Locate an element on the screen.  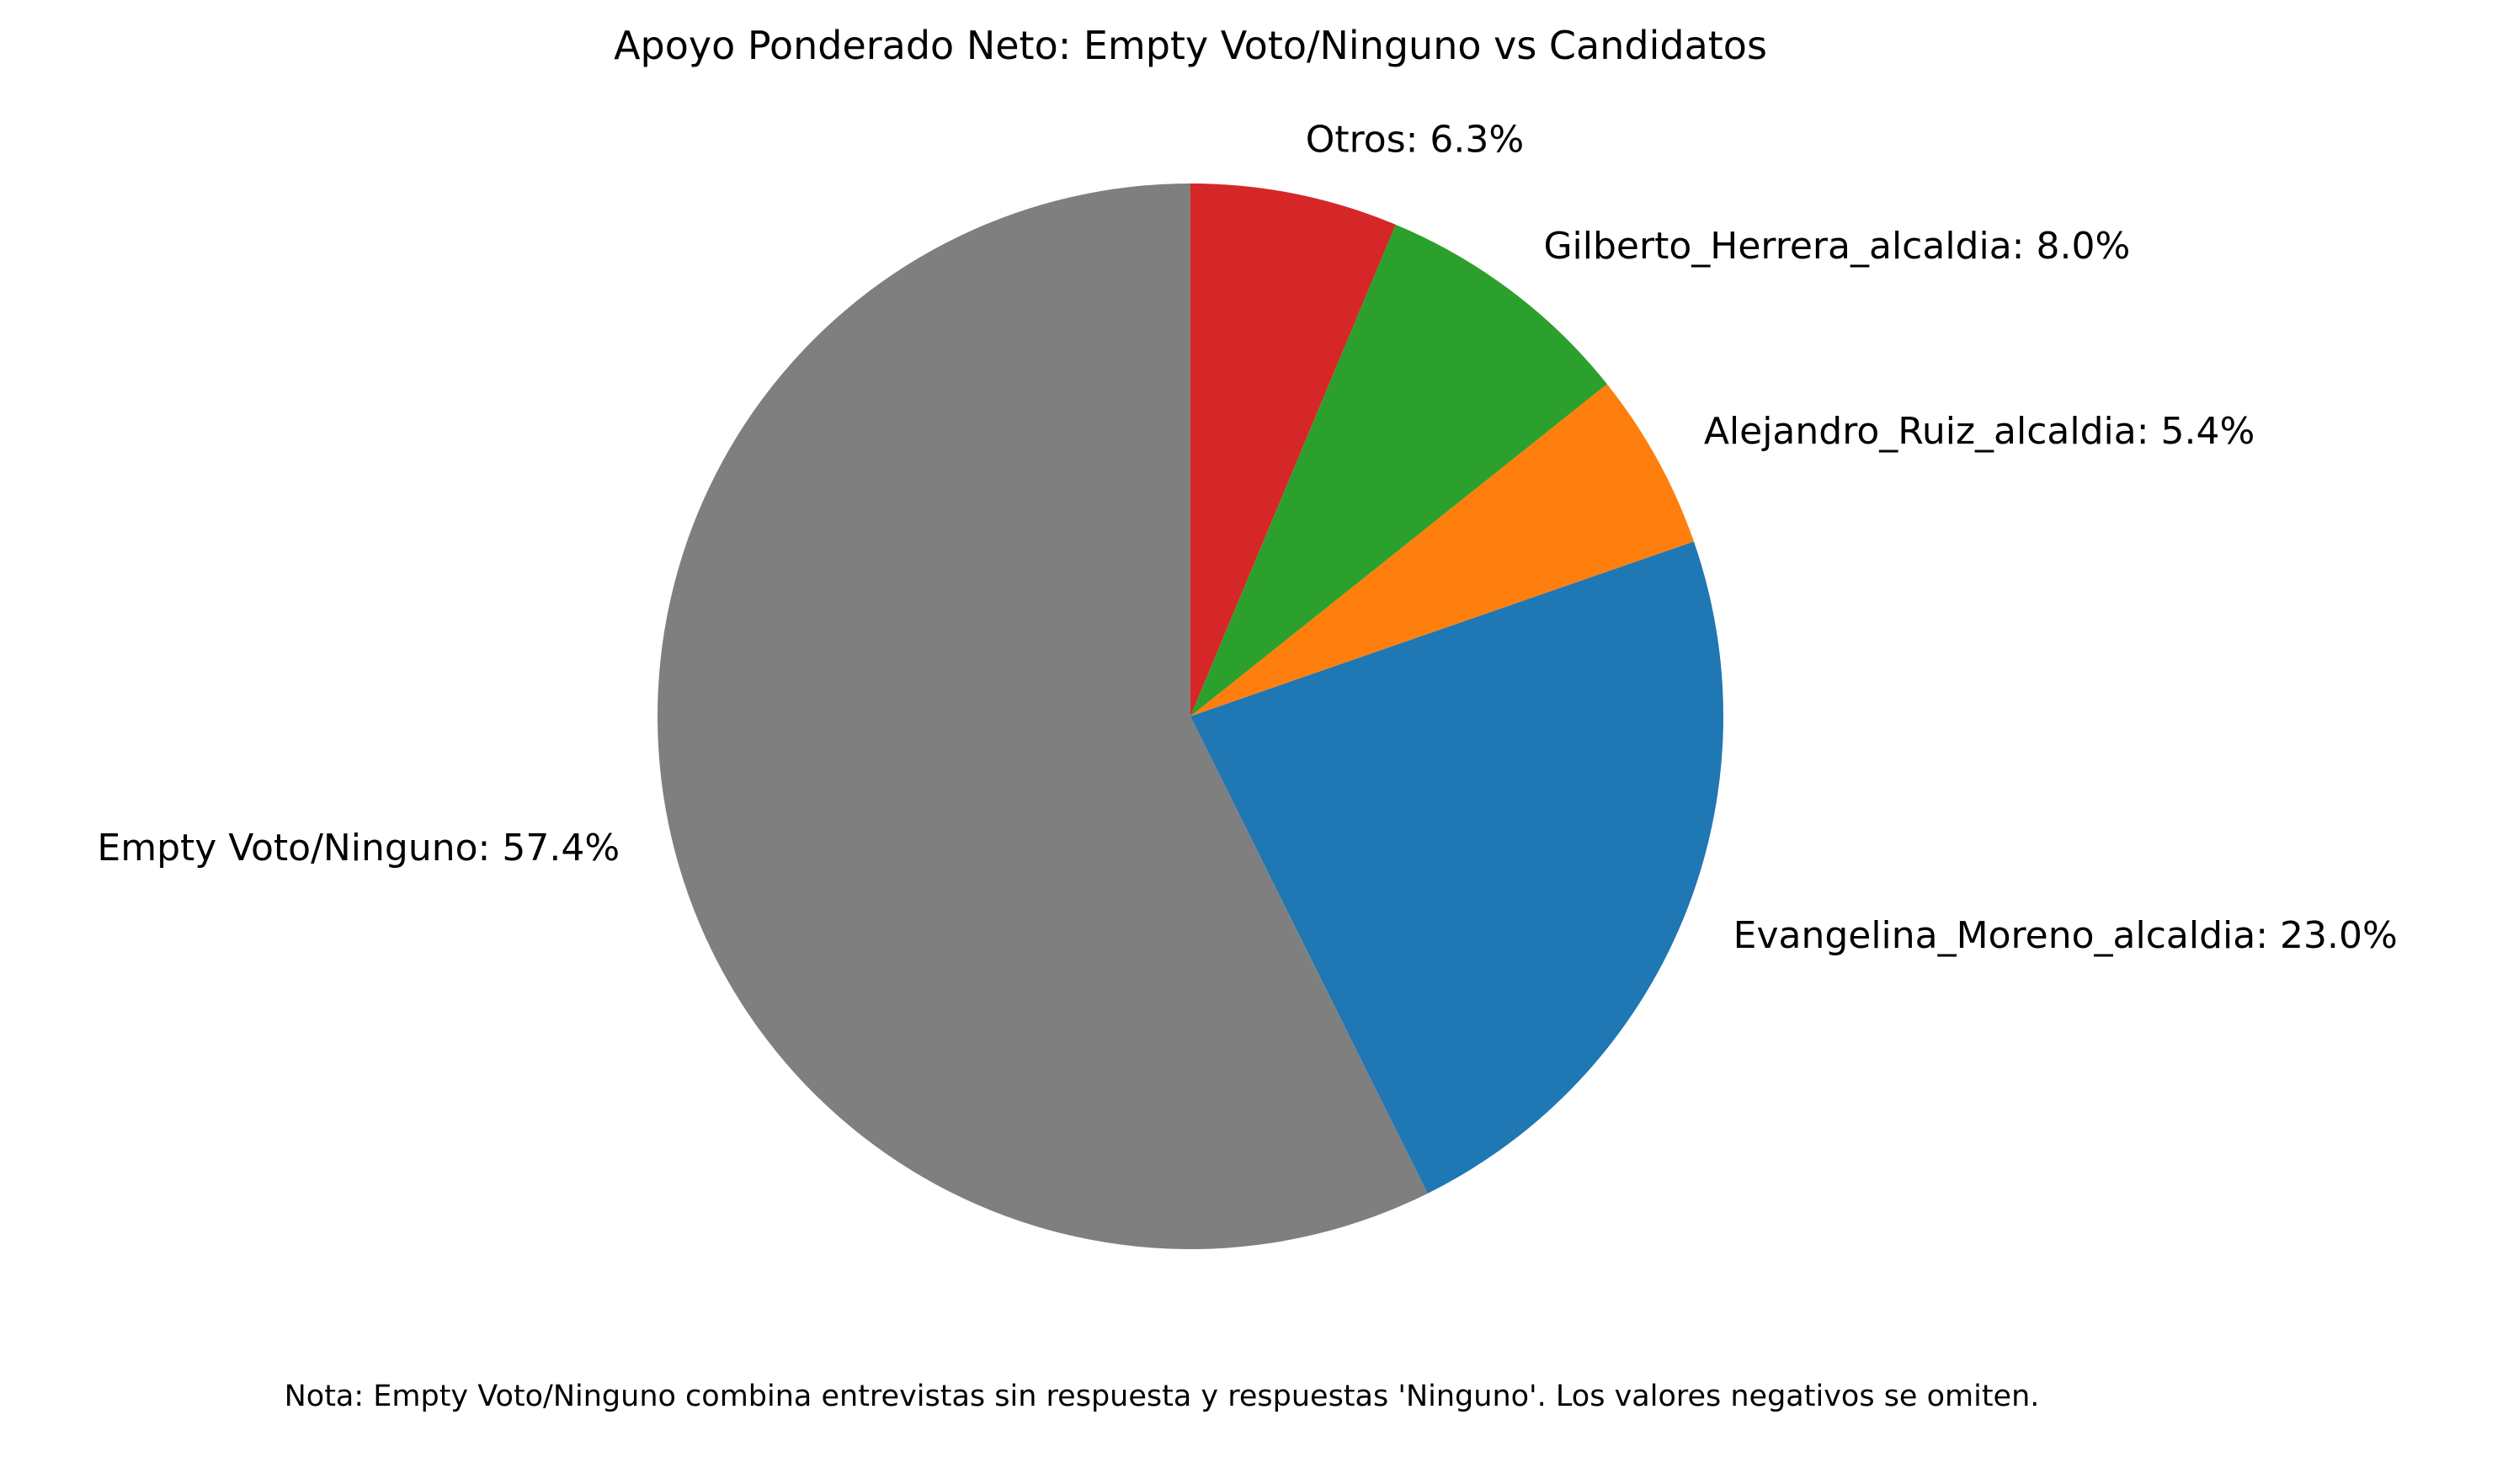
pie-slice-gilberto-herrera-alcaldia is located at coordinates (1398, 470).